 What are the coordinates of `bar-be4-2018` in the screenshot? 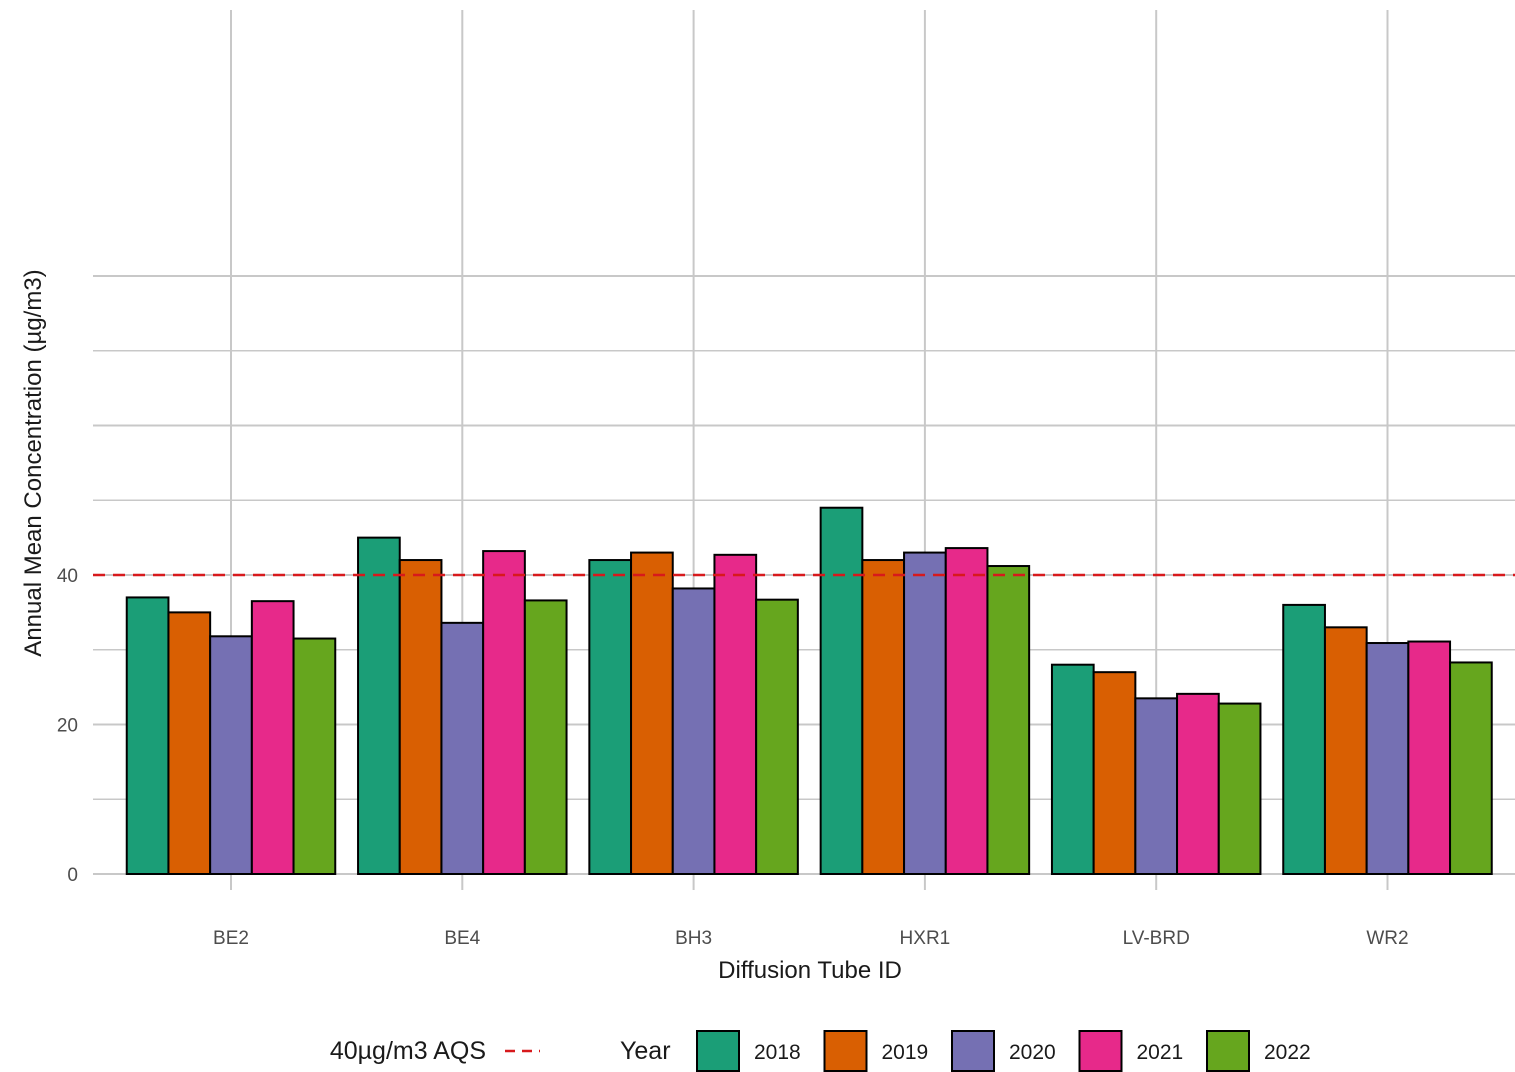 It's located at (379, 705).